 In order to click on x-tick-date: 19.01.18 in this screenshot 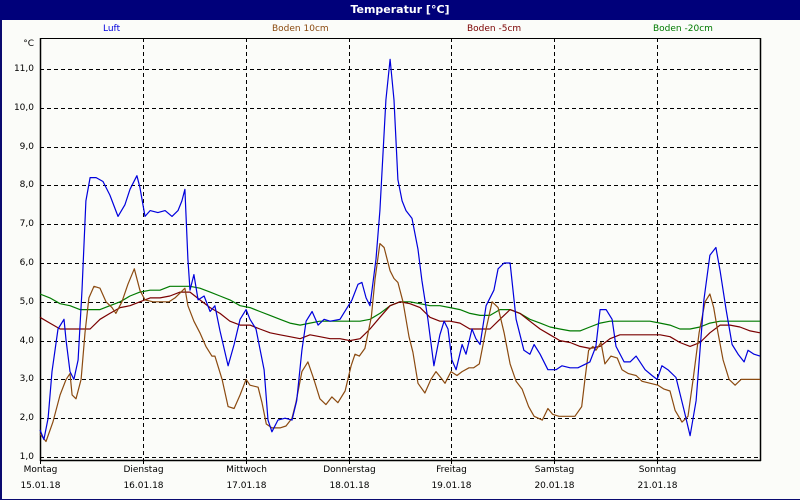, I will do `click(451, 486)`.